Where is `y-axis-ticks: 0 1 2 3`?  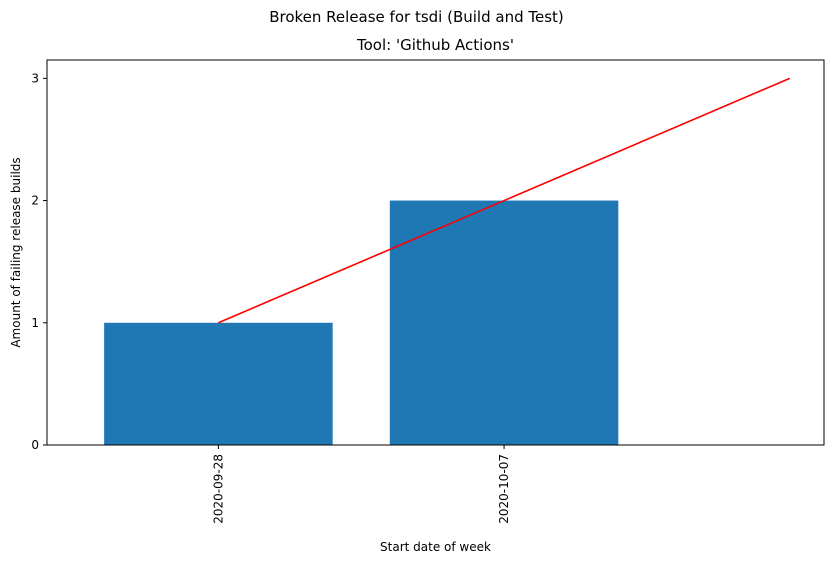
y-axis-ticks: 0 1 2 3 is located at coordinates (39, 261).